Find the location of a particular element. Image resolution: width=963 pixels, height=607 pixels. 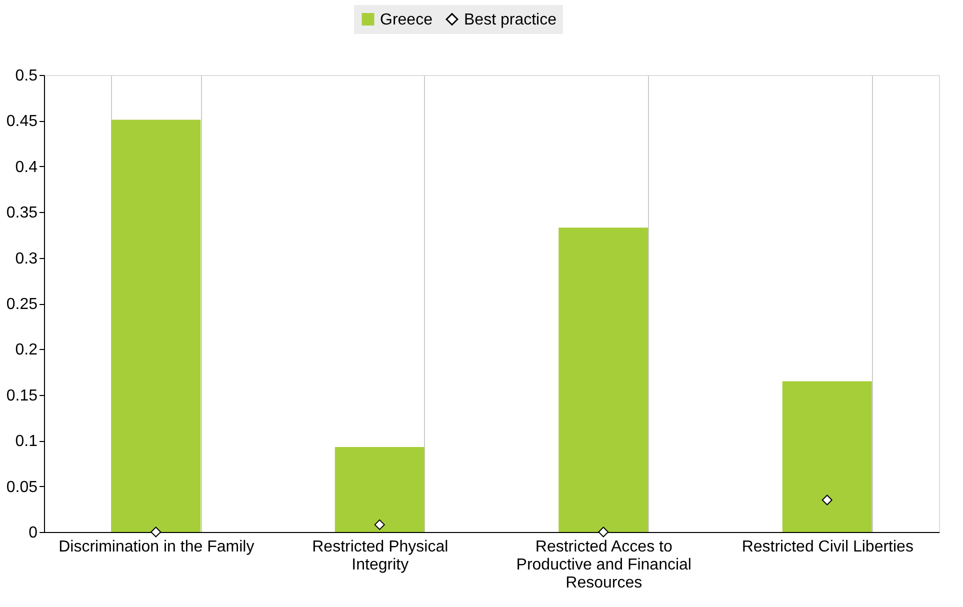

legend-label: Greece is located at coordinates (406, 19).